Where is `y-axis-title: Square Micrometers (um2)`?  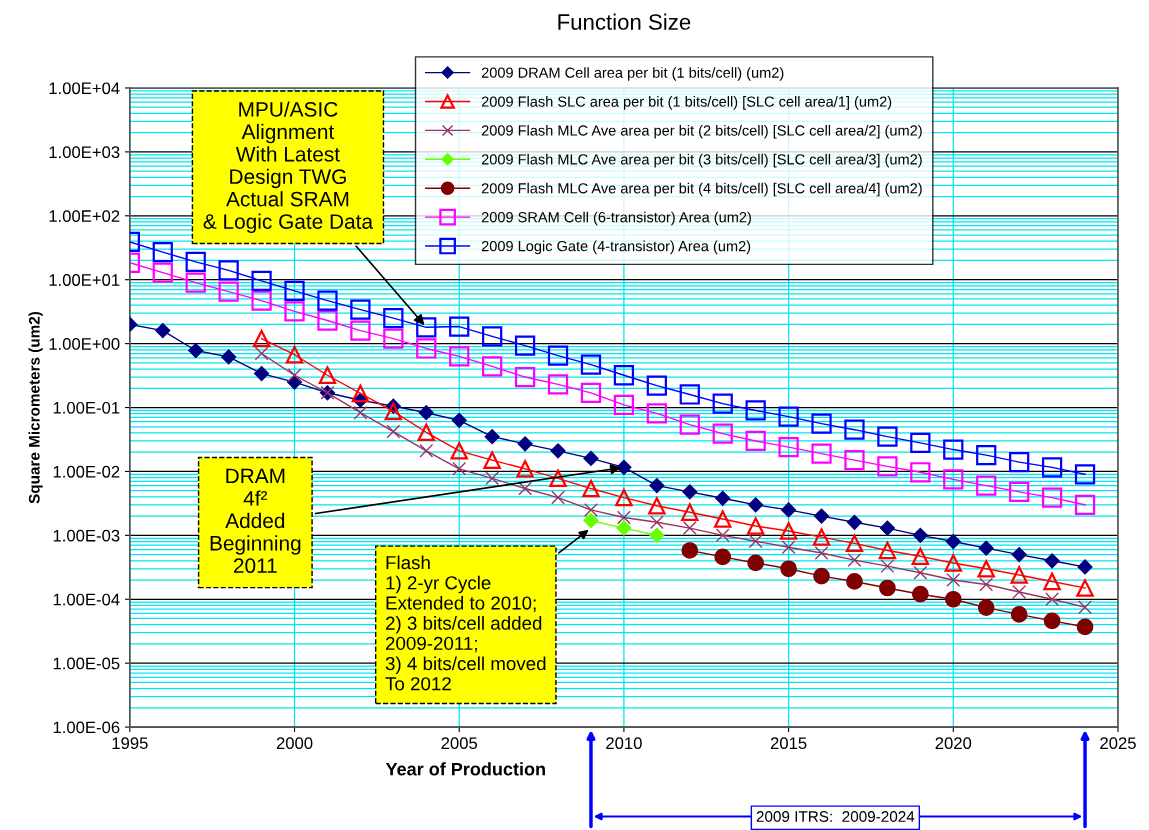 y-axis-title: Square Micrometers (um2) is located at coordinates (35, 407).